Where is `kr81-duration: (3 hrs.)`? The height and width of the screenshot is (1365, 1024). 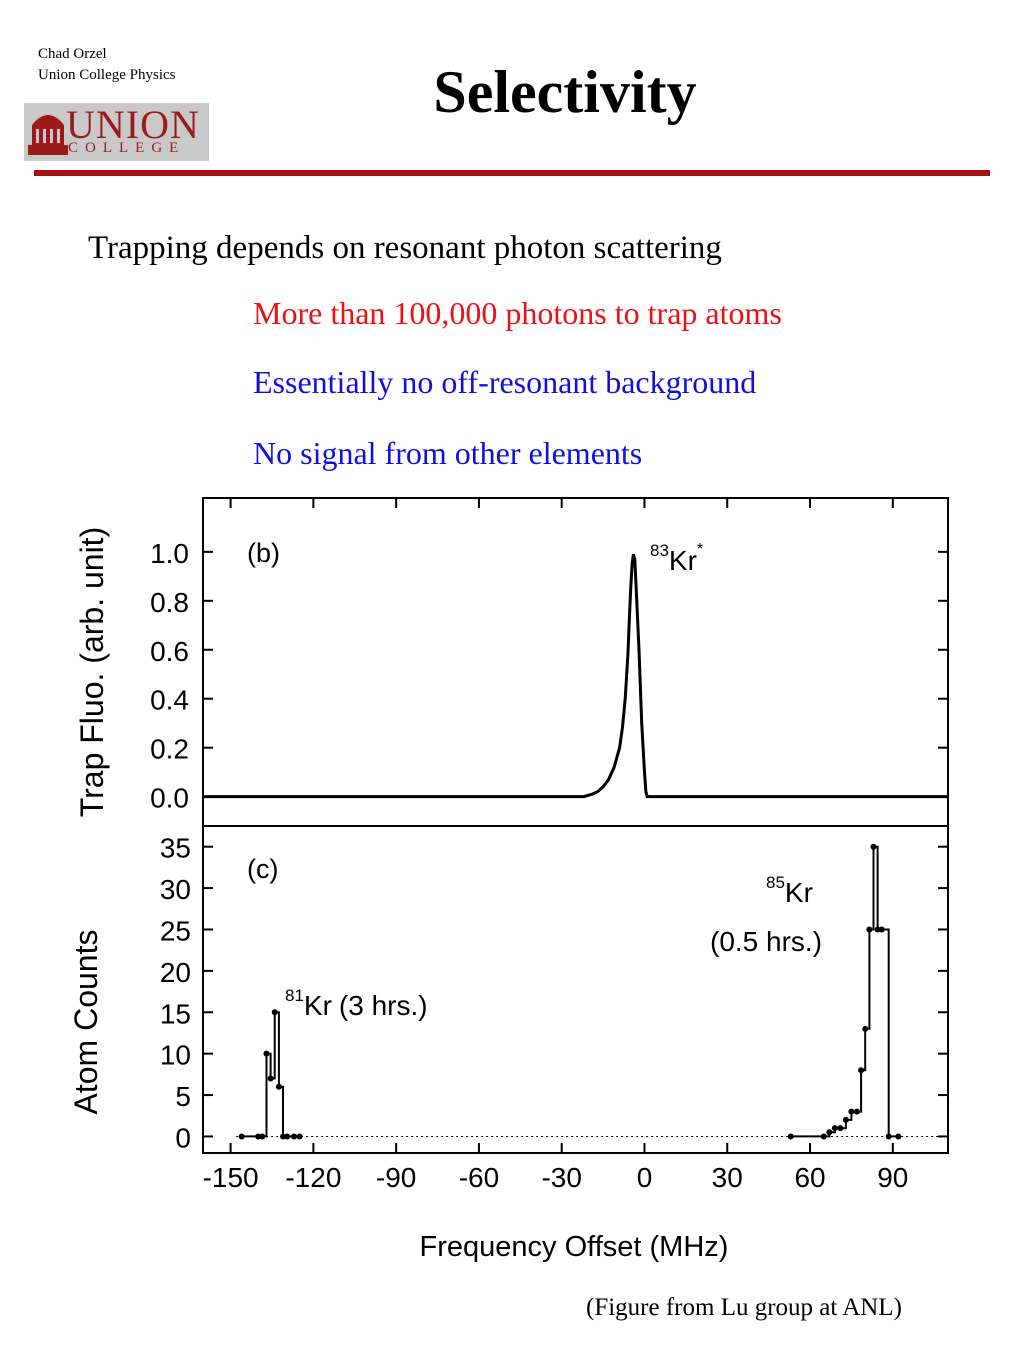 kr81-duration: (3 hrs.) is located at coordinates (383, 1005).